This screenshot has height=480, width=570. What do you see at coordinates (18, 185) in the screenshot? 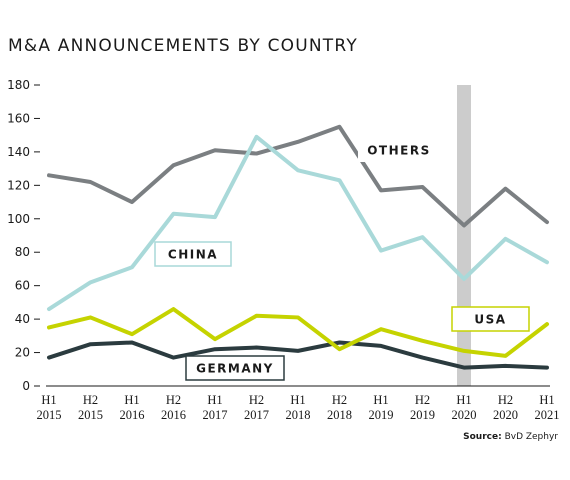
I see `y-tick-label: 120` at bounding box center [18, 185].